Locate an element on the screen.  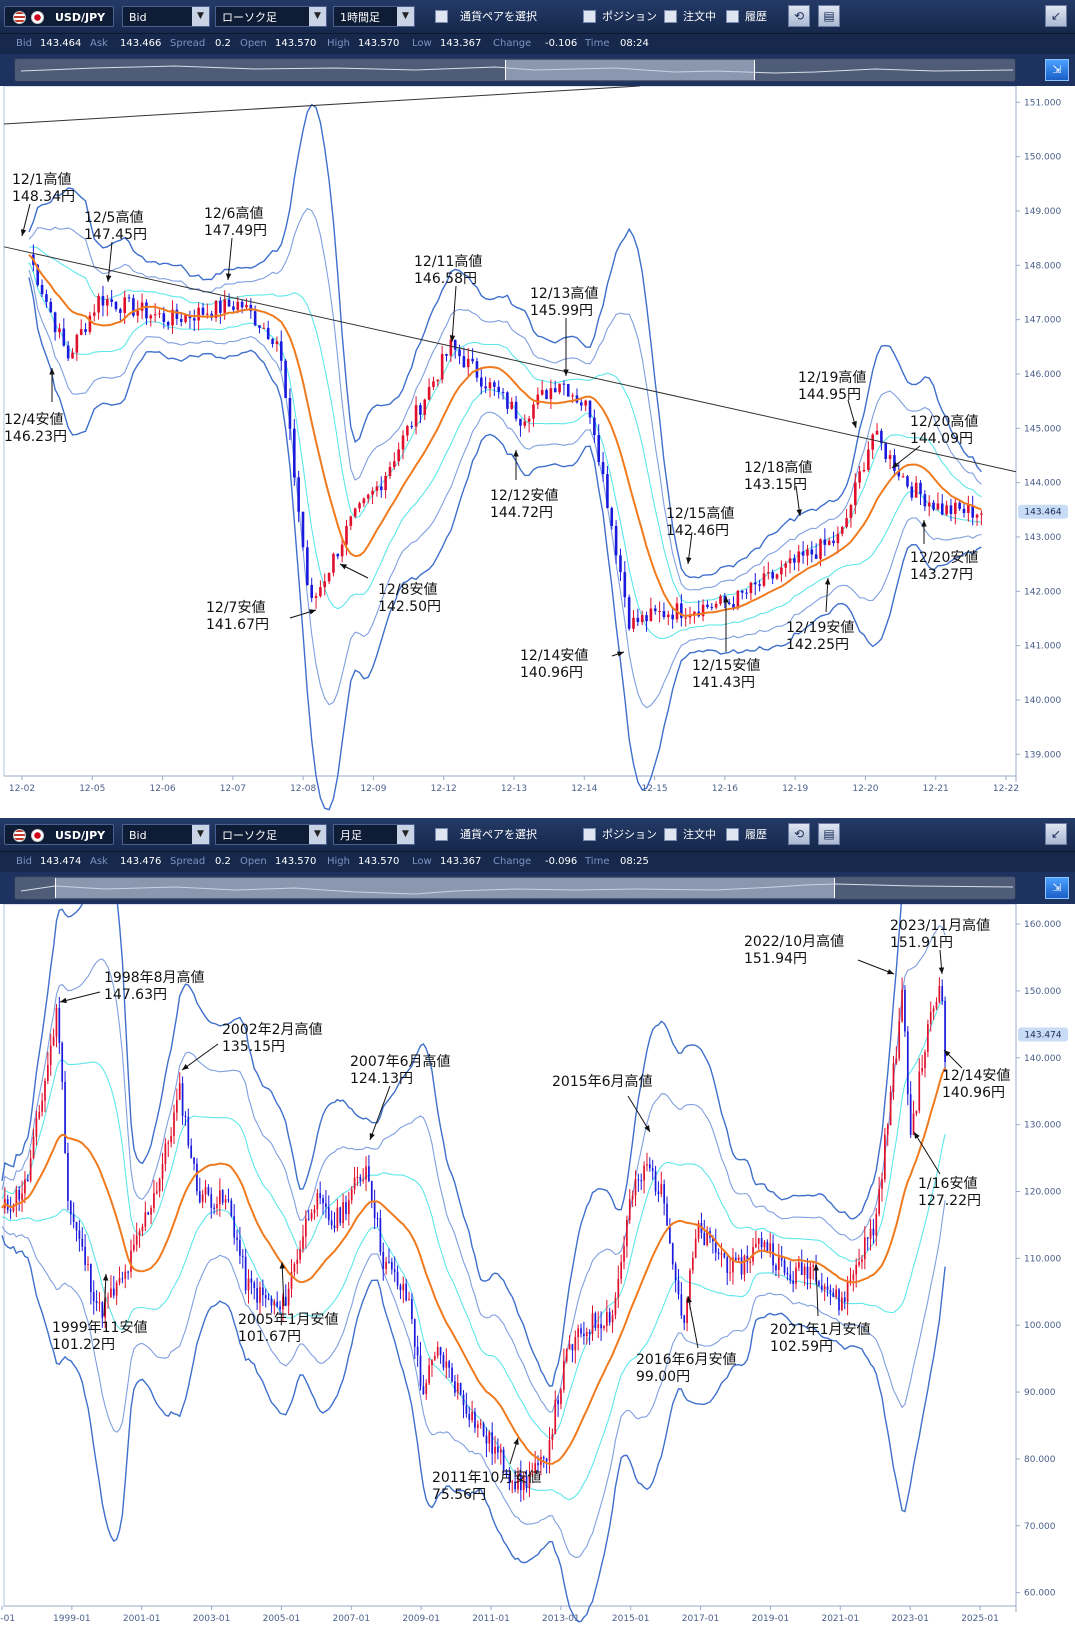
us-flag-icon is located at coordinates (19, 835).